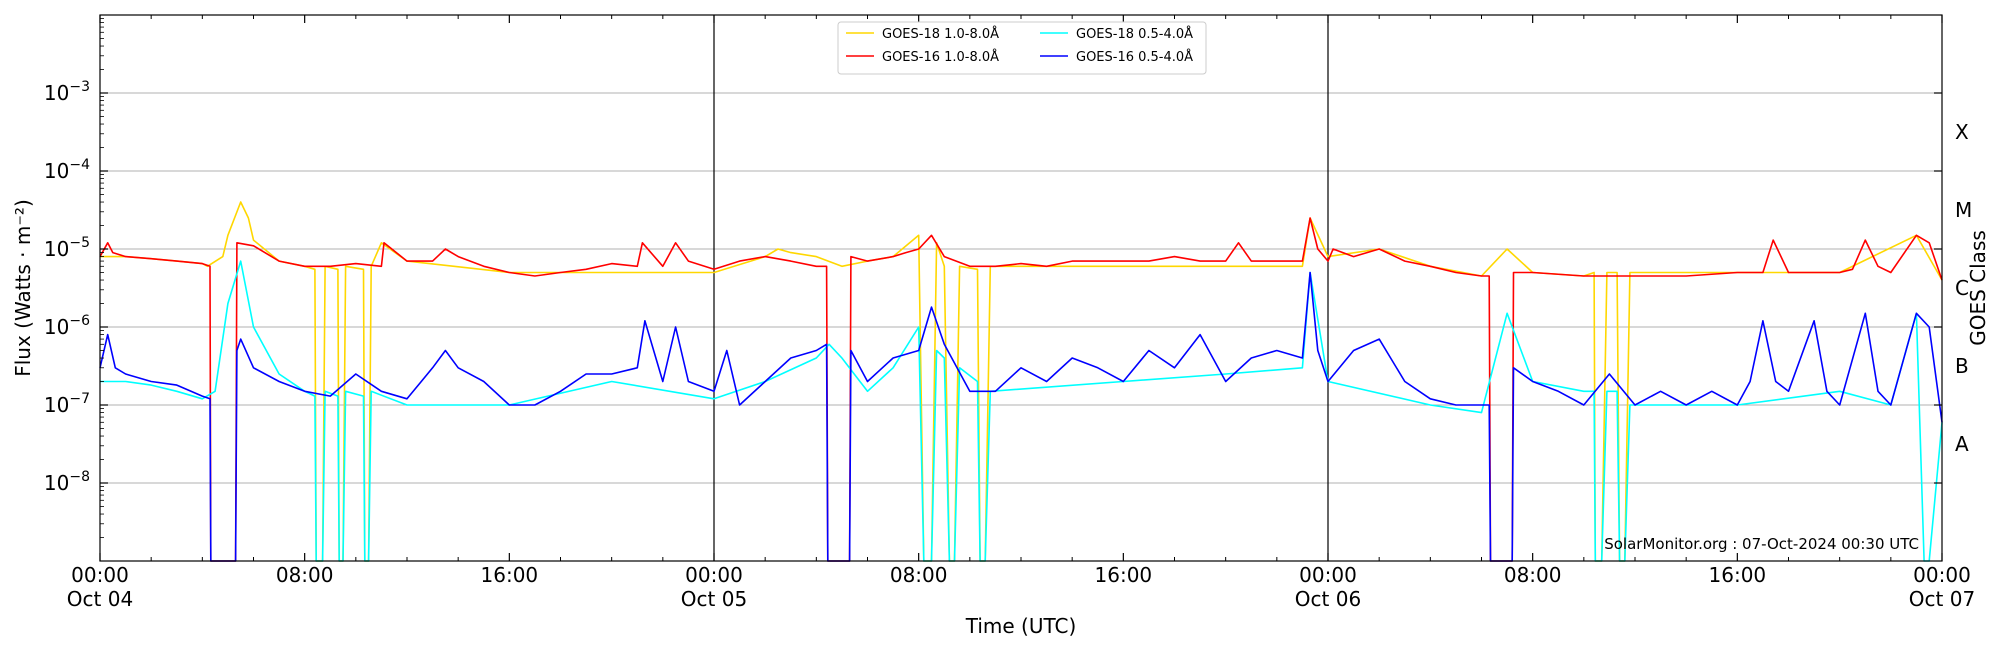 The image size is (2000, 650). I want to click on x-tick-date-label: Oct 05, so click(714, 599).